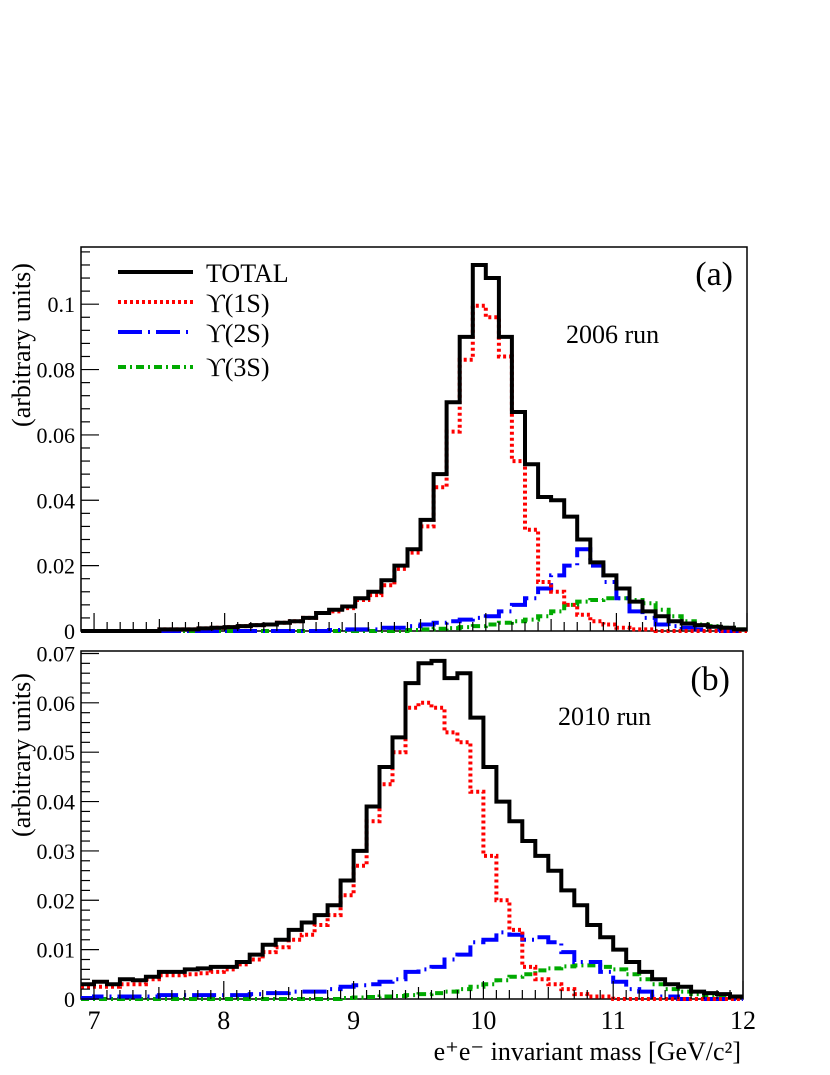  I want to click on legend-3s-label: ϒ(3S), so click(238, 367).